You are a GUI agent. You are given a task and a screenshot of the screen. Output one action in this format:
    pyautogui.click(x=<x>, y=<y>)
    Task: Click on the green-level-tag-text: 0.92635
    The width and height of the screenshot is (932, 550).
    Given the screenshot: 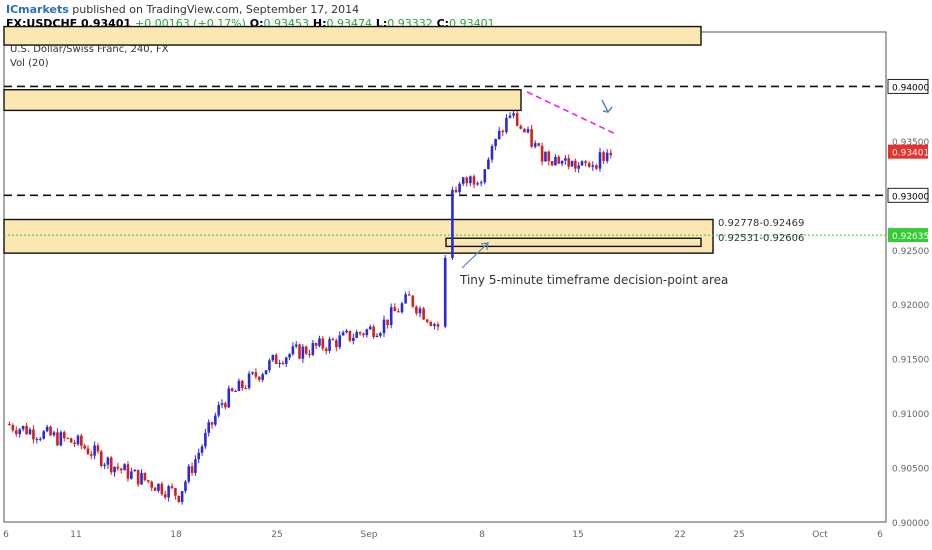 What is the action you would take?
    pyautogui.click(x=910, y=237)
    